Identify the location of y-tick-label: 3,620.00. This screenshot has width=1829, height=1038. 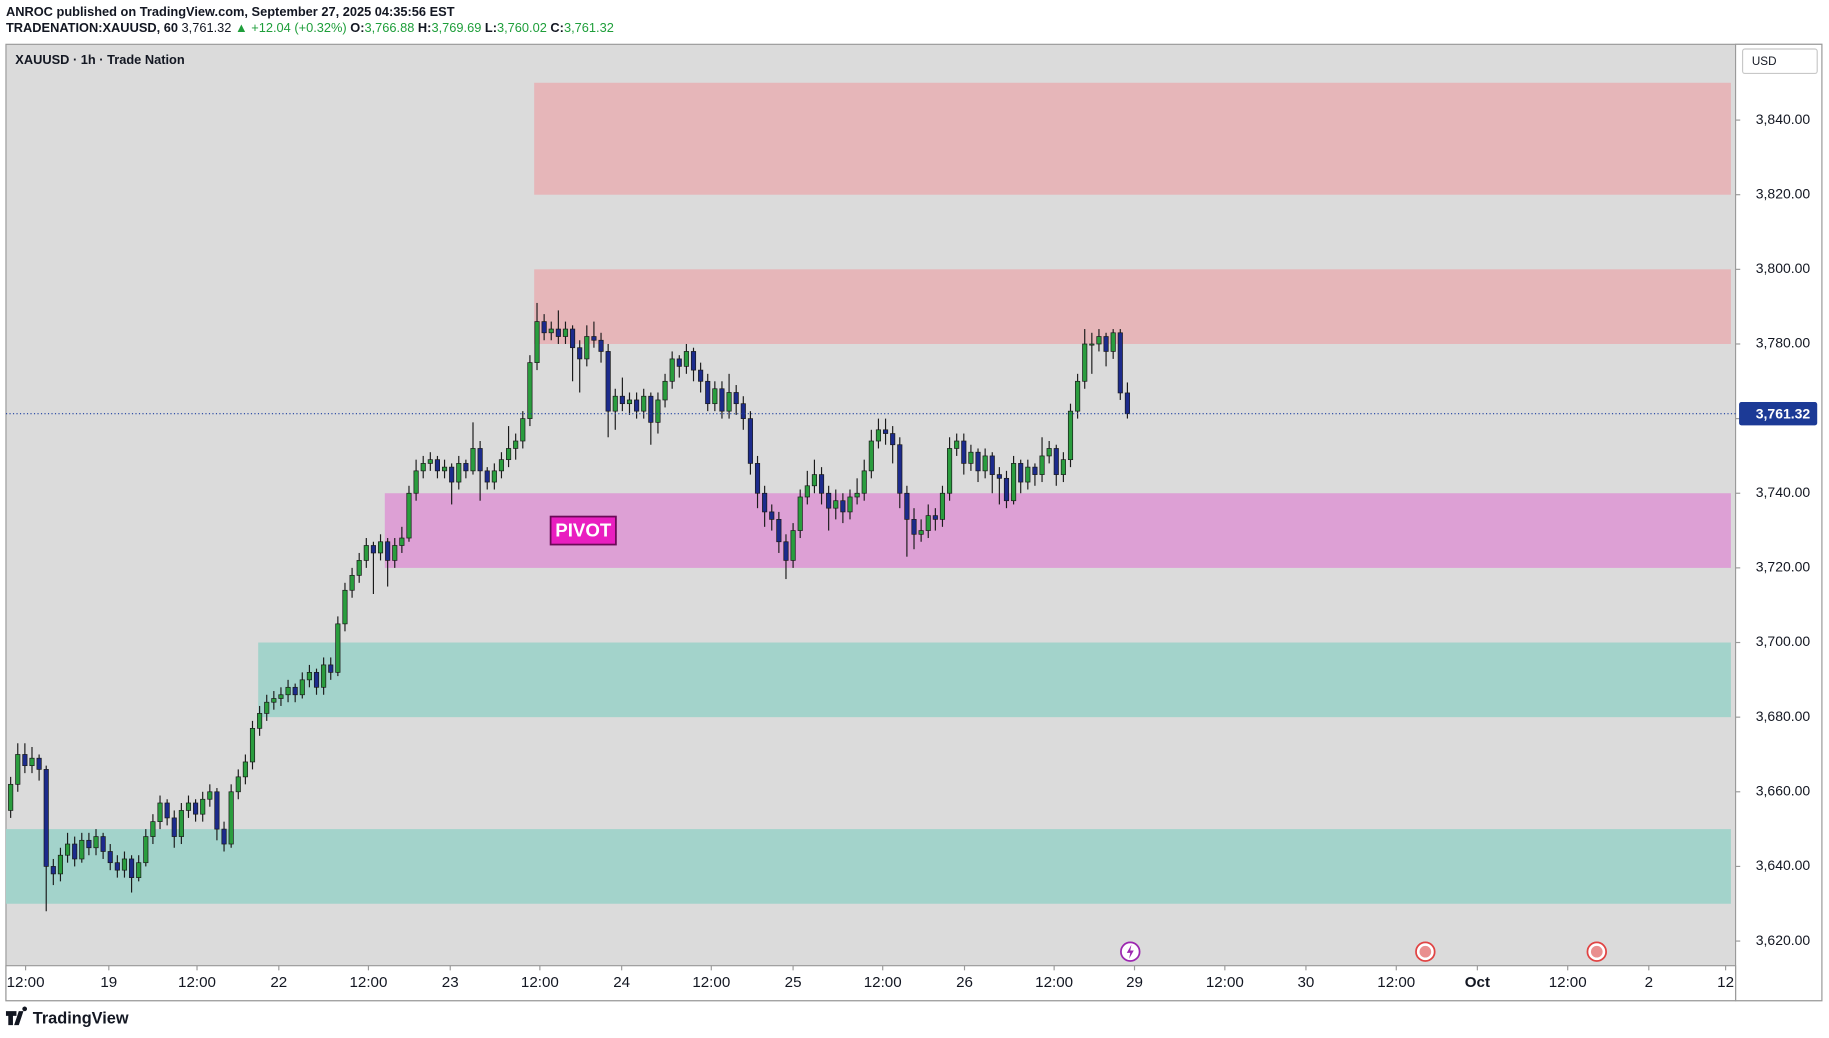
(1783, 940).